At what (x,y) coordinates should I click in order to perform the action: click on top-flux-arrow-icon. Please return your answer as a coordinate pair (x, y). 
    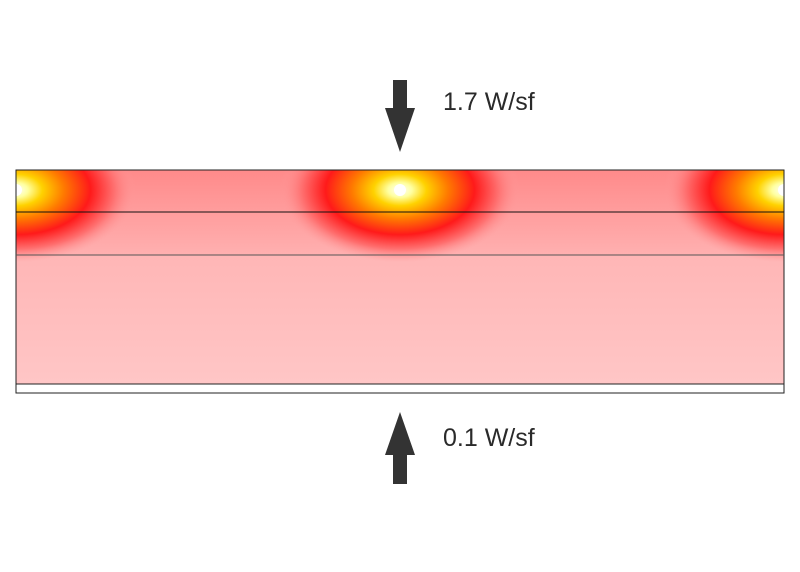
    Looking at the image, I should click on (400, 116).